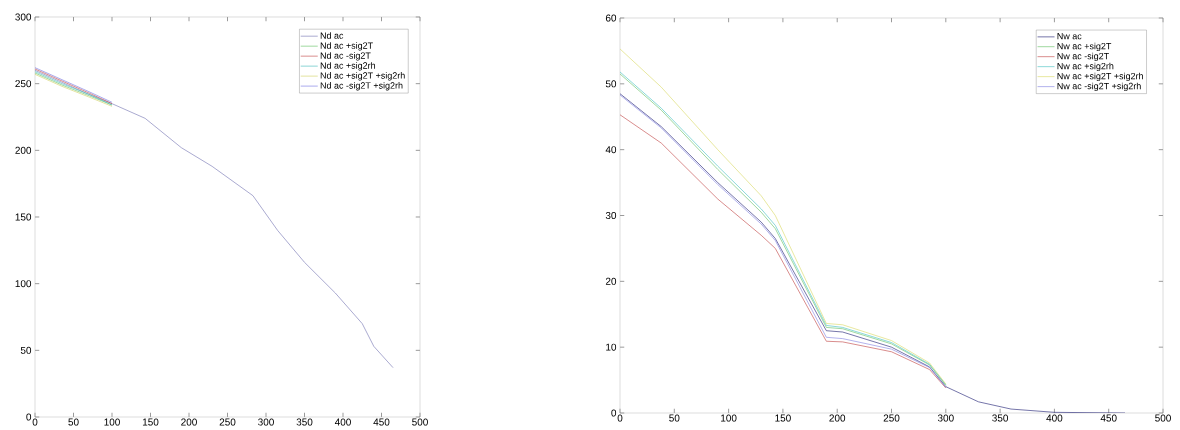  Describe the element at coordinates (332, 35) in the screenshot. I see `legend-label: Nd ac` at that location.